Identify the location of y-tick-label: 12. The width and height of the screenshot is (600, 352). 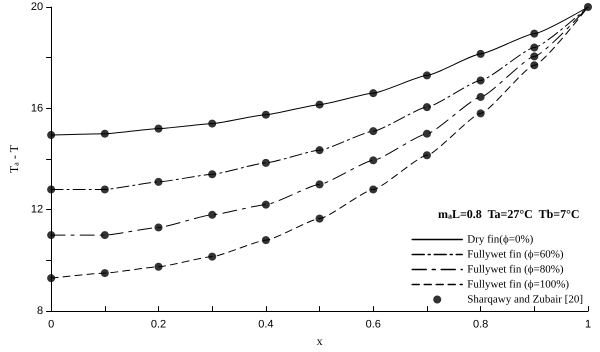
(37, 210).